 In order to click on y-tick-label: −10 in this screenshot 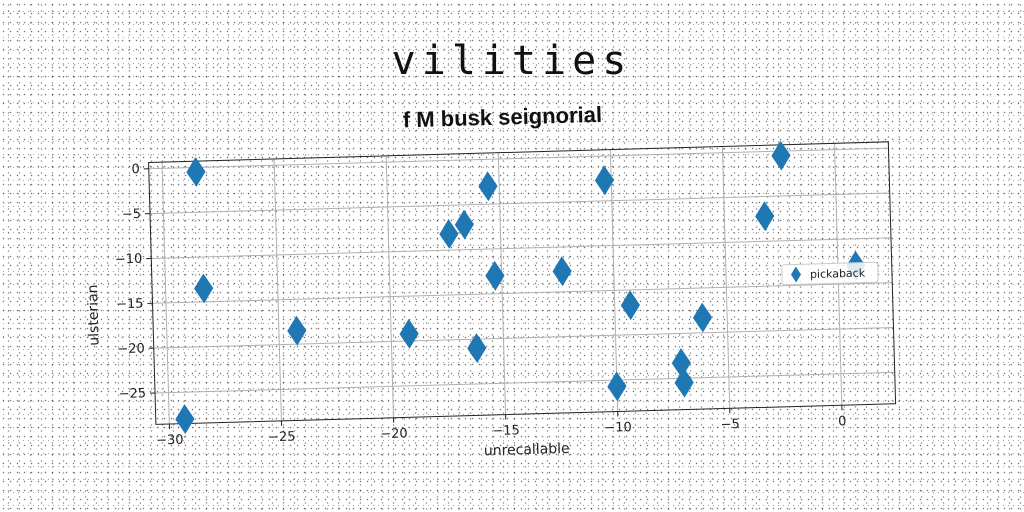, I will do `click(129, 260)`.